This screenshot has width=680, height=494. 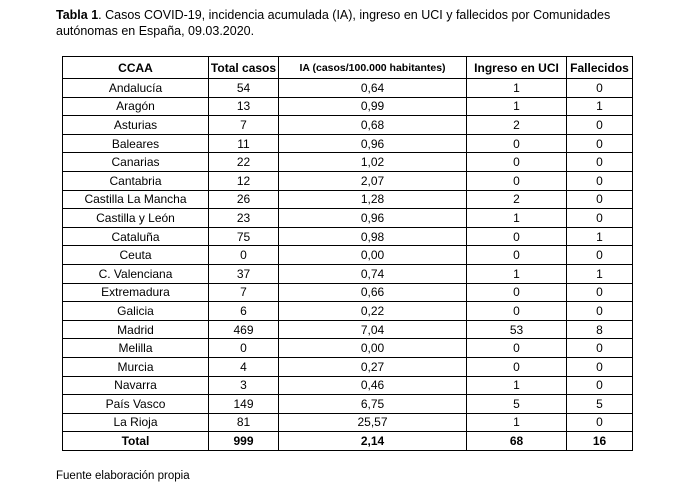 I want to click on cell-total-casos: 13, so click(x=243, y=106).